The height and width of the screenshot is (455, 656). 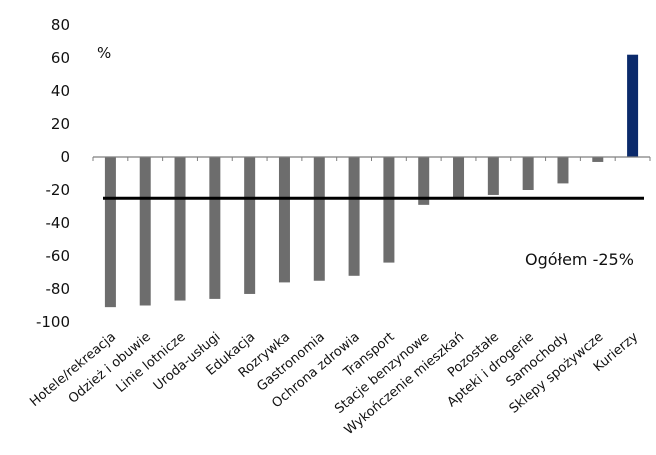 What do you see at coordinates (53, 173) in the screenshot?
I see `y-axis: -100 -80 -60 -40 -20 0 20 40 60 80` at bounding box center [53, 173].